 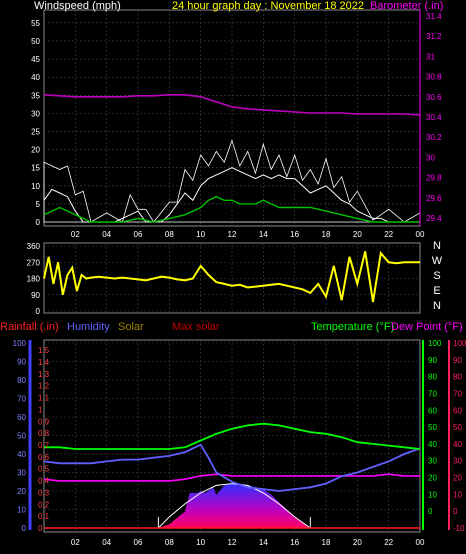 I want to click on direction-panel-frame, so click(x=232, y=278).